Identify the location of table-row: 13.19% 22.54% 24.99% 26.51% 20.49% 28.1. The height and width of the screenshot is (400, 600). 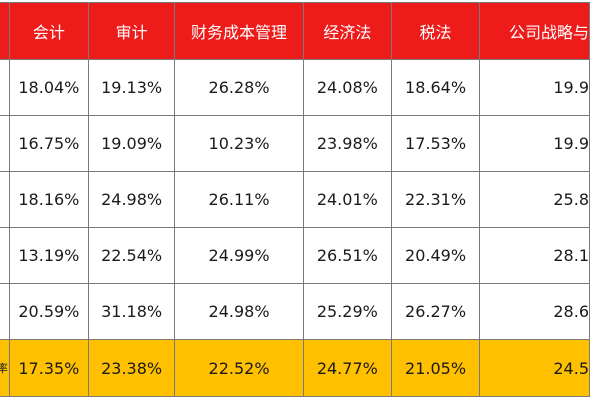
(295, 255).